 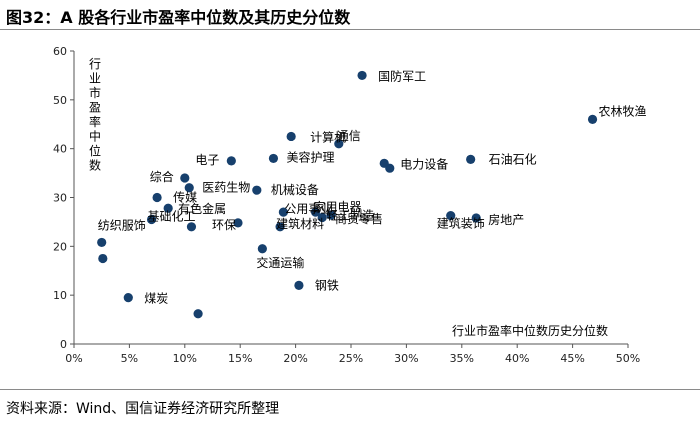 I want to click on point-label: 建筑材料, so click(x=300, y=223).